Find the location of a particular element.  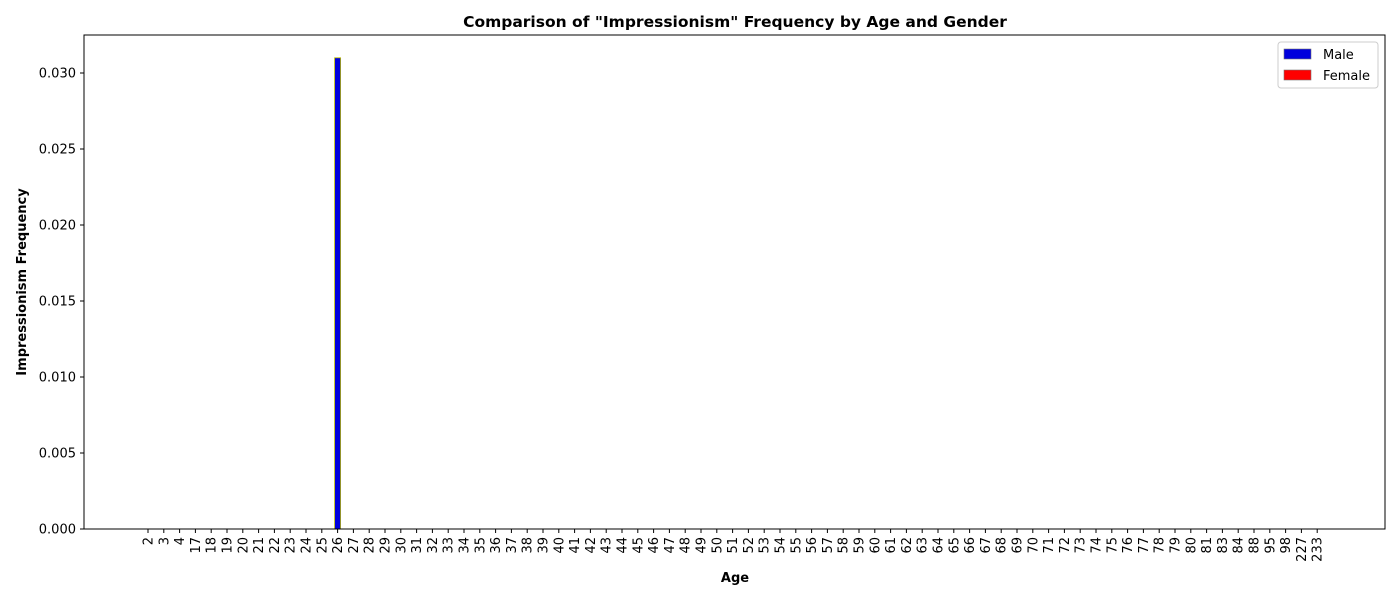

x-tick-label: 71 is located at coordinates (1049, 545).